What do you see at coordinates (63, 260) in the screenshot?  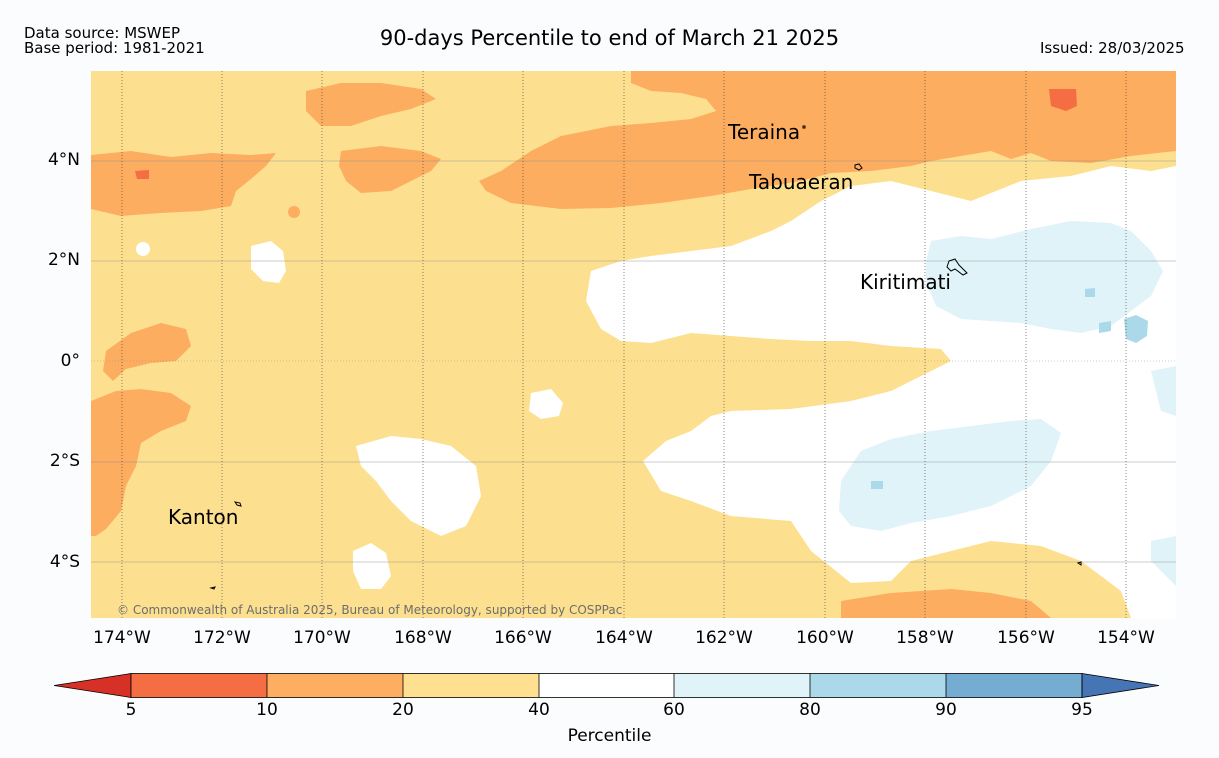 I see `lat-label-2n: 2°N` at bounding box center [63, 260].